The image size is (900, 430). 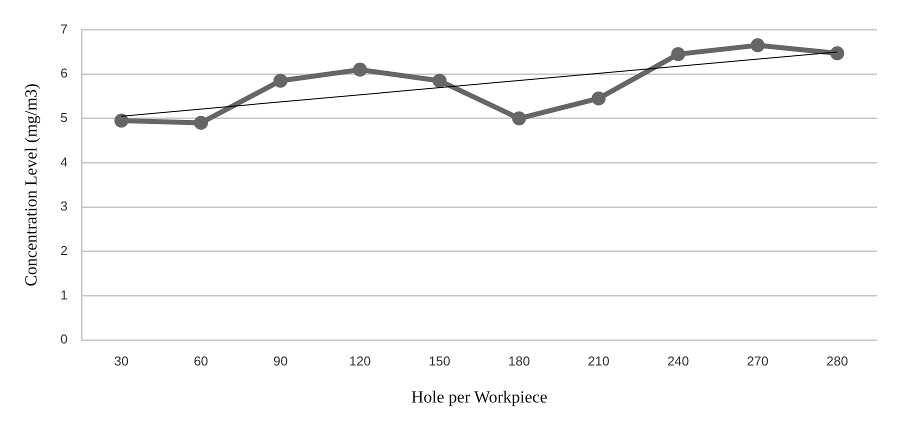 What do you see at coordinates (678, 360) in the screenshot?
I see `x-tick-label: 240` at bounding box center [678, 360].